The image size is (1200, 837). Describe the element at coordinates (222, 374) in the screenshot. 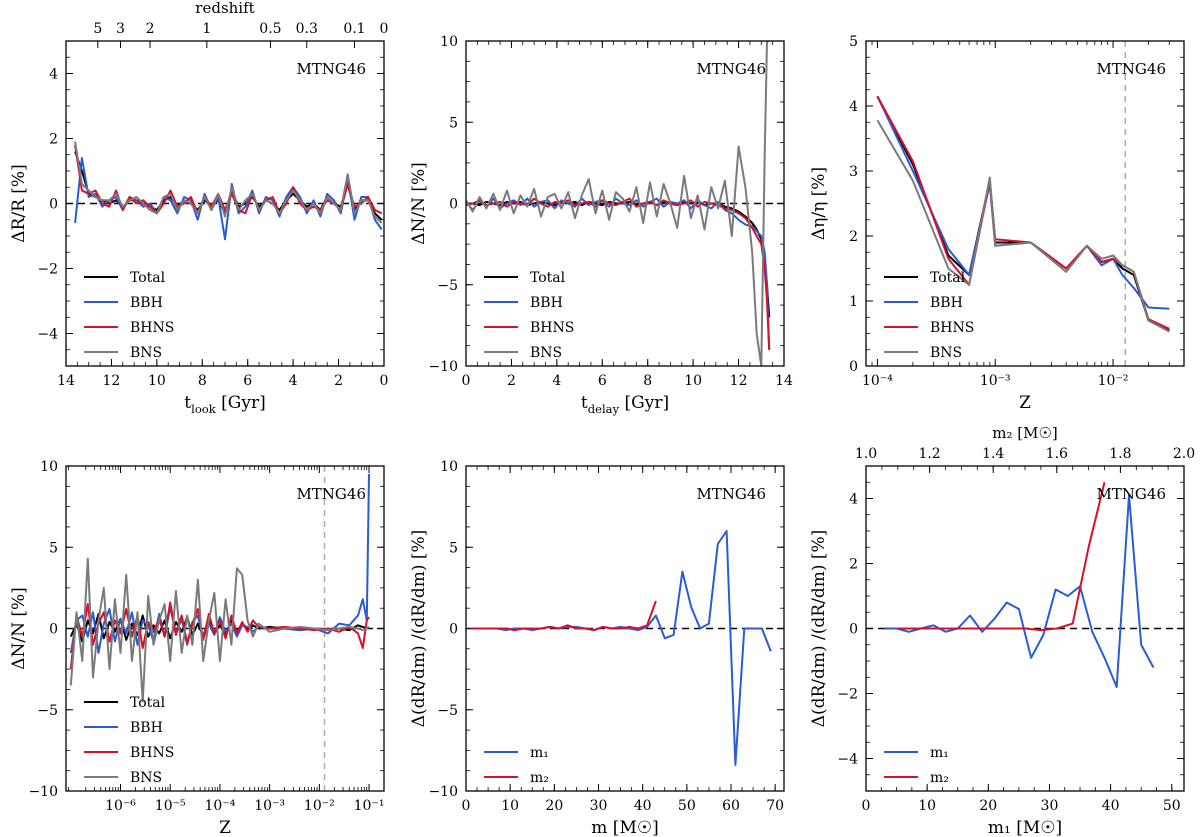

I see `x-ticks: 14 12 10 8 6 4 2 0` at that location.